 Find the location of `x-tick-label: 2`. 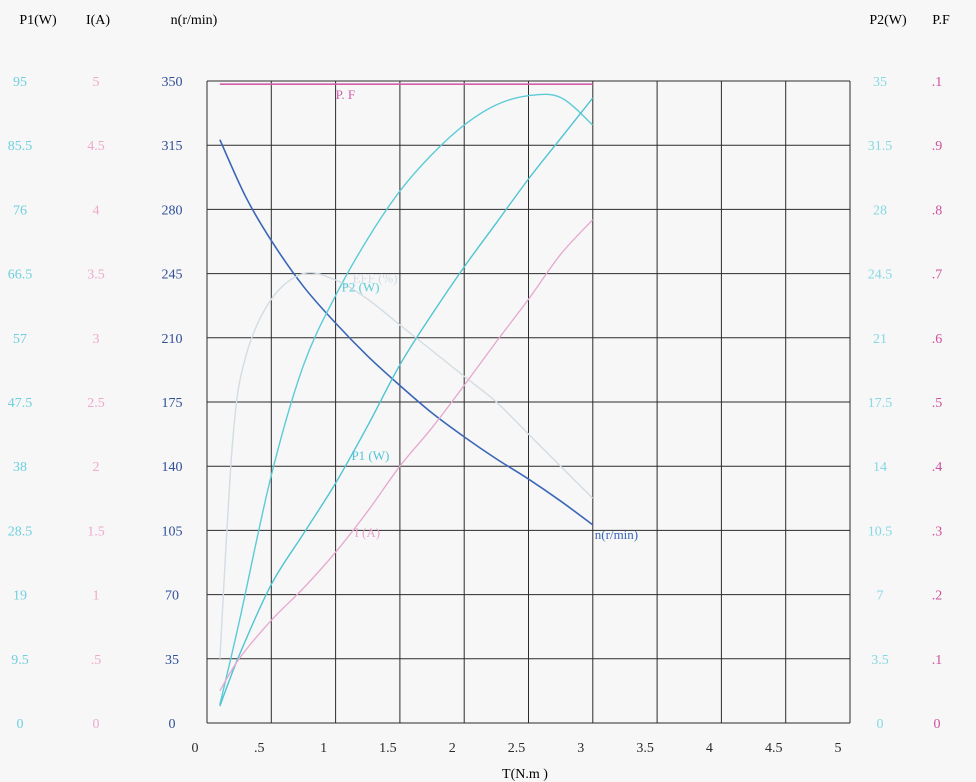

x-tick-label: 2 is located at coordinates (452, 748).